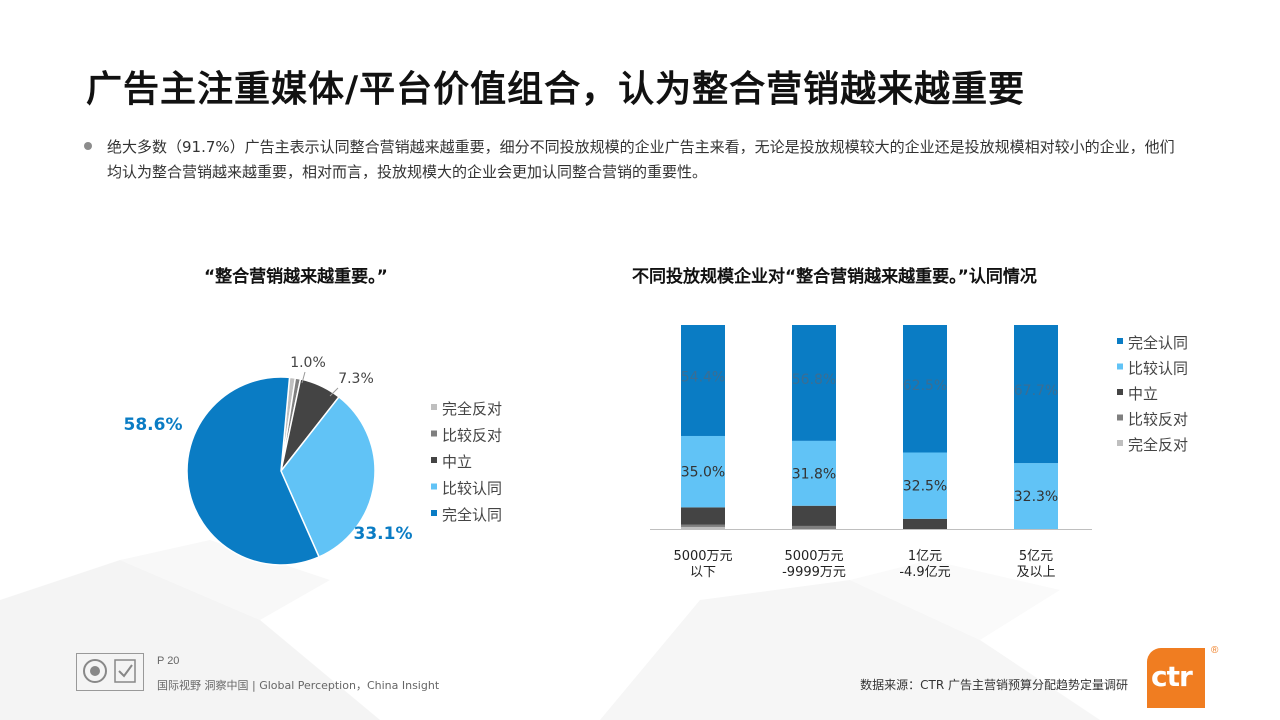  Describe the element at coordinates (1215, 650) in the screenshot. I see `registered-mark: ®` at that location.